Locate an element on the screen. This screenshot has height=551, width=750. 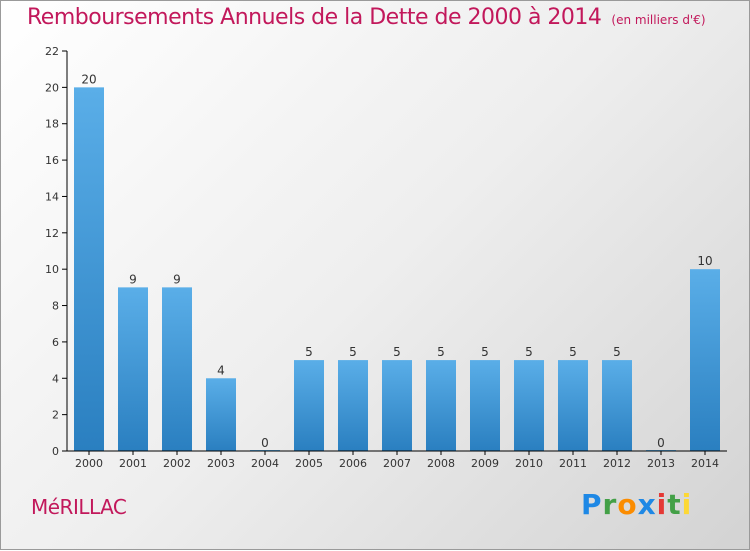
y-tick-label: 8 is located at coordinates (55, 306).